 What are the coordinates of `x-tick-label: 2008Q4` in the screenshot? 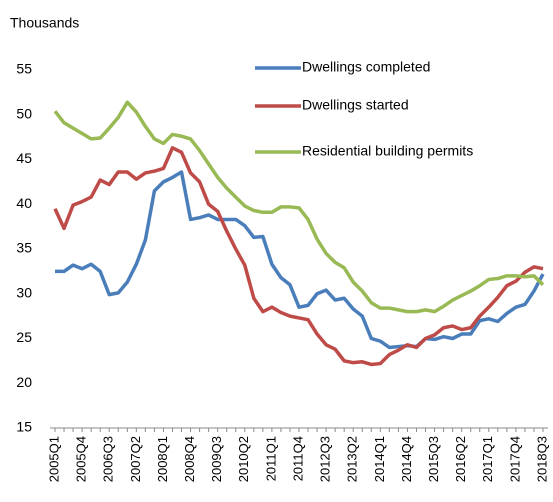 It's located at (189, 459).